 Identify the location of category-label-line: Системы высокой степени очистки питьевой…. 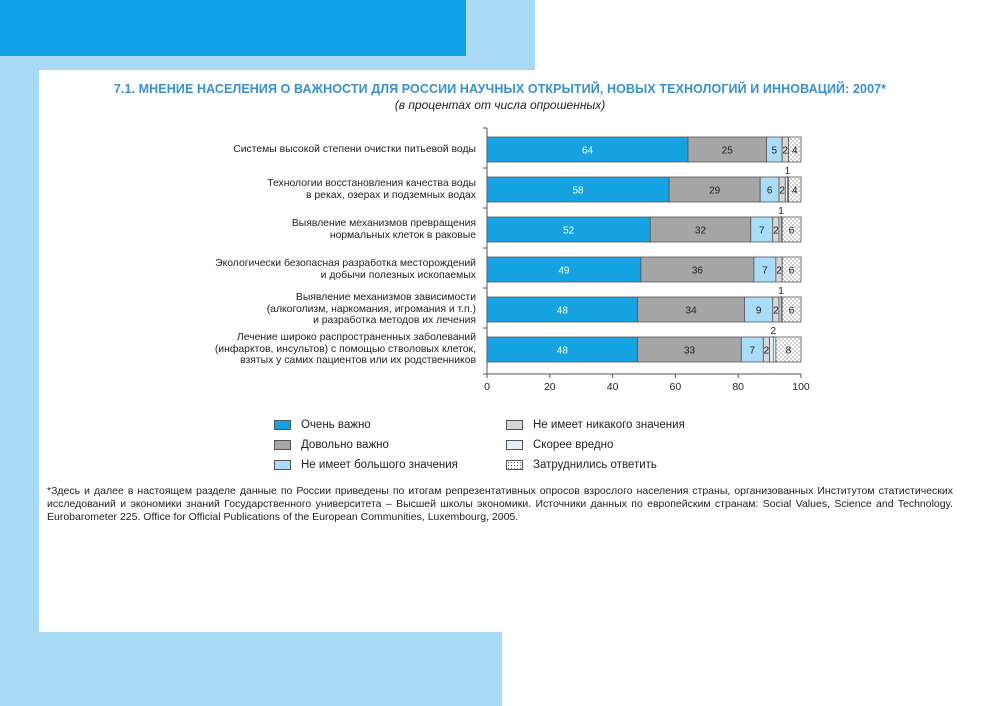
(354, 149).